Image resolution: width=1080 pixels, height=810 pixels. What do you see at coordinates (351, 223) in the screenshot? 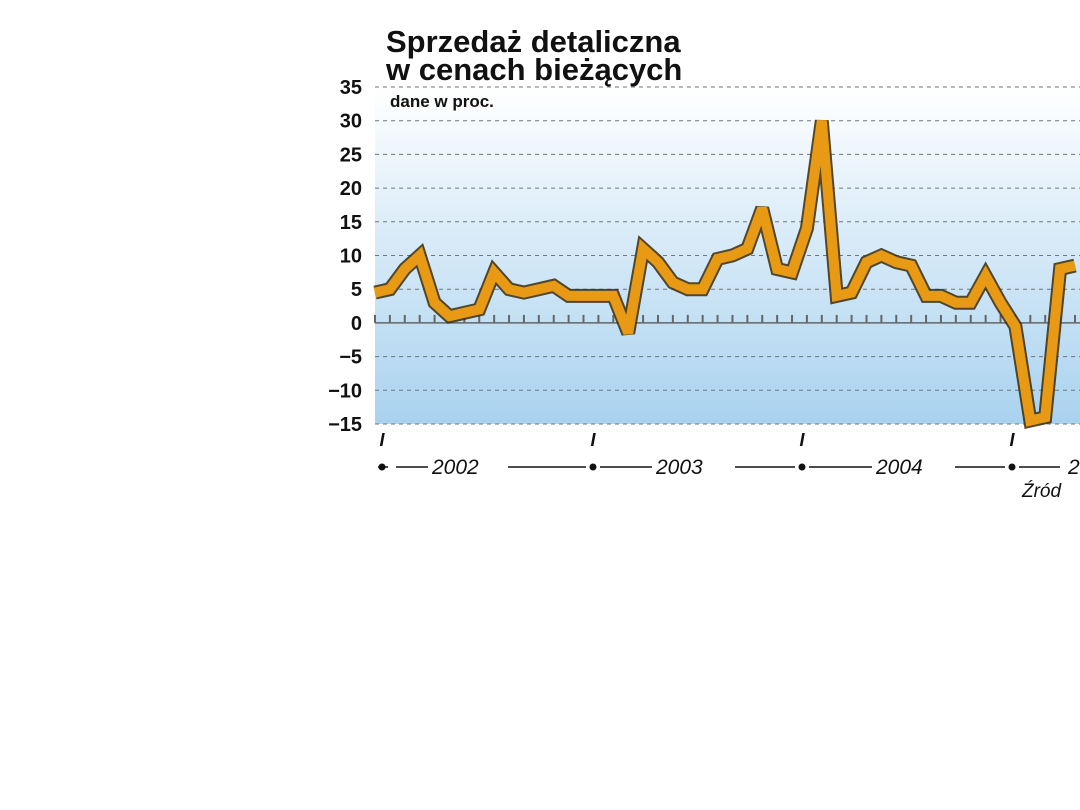
I see `y-tick-label: 15` at bounding box center [351, 223].